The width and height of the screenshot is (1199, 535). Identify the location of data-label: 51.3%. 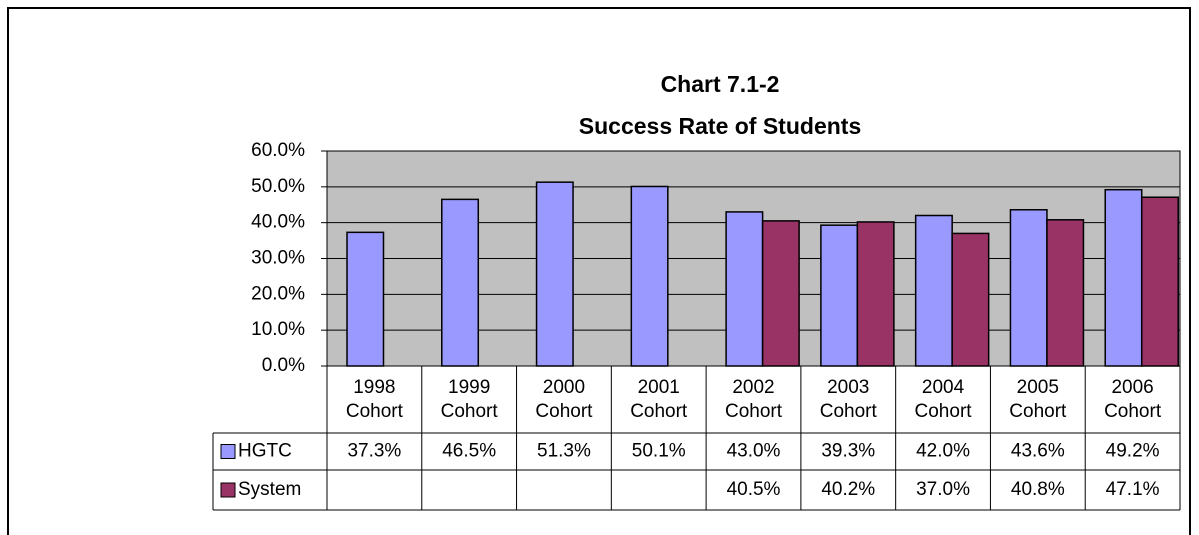
(564, 451).